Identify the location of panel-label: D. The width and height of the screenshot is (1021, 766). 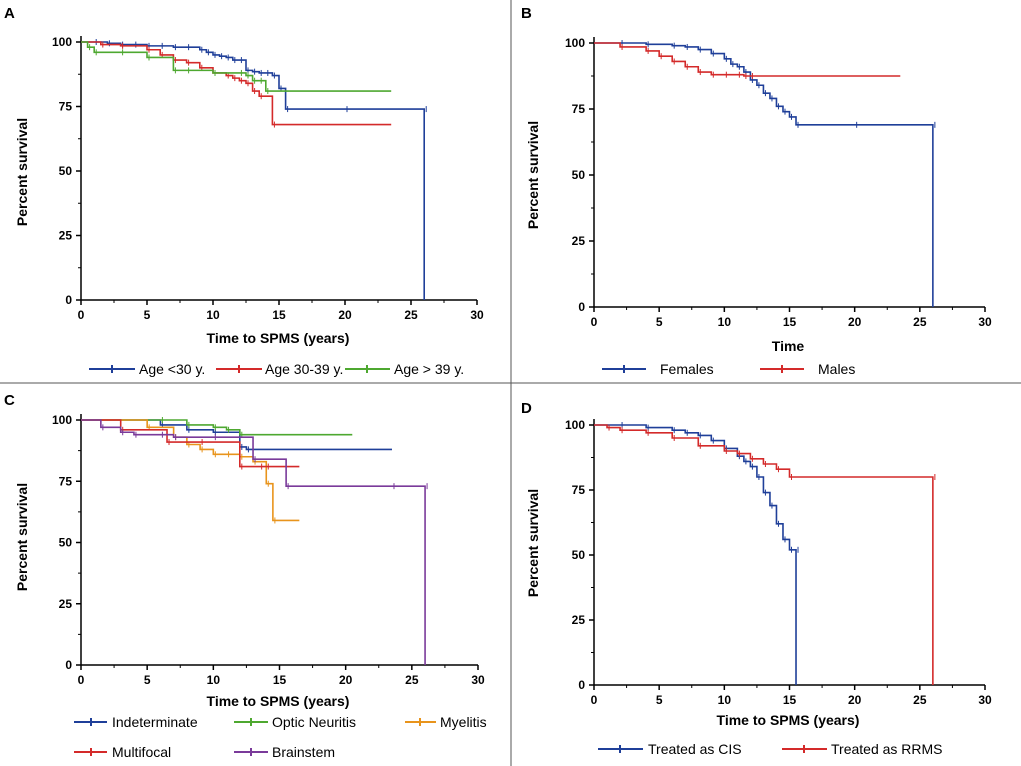
(526, 408).